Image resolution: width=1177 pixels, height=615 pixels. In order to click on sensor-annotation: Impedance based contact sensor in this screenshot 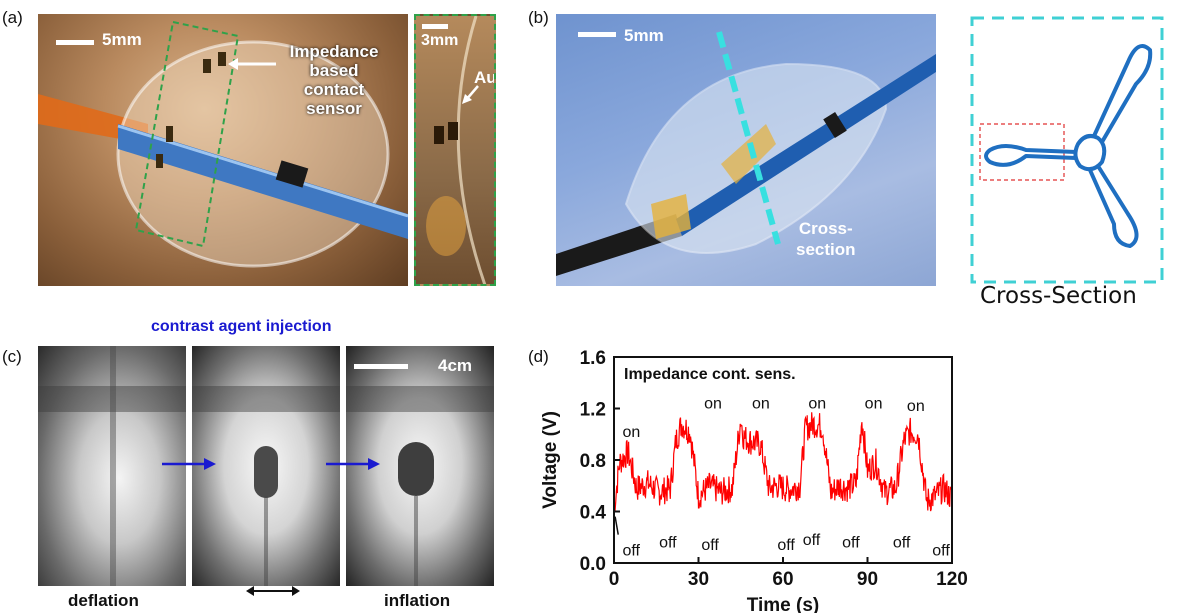, I will do `click(334, 80)`.